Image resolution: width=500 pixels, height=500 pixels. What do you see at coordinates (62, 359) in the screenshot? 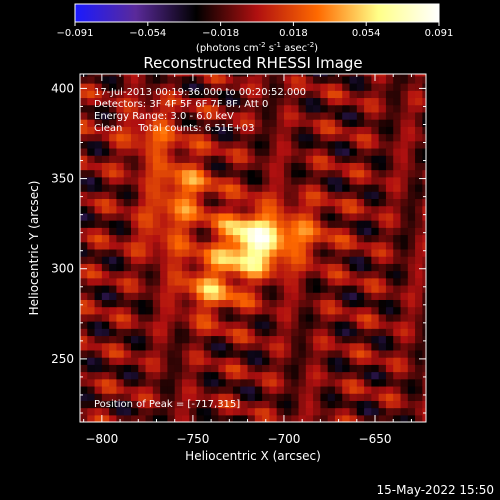
I see `y-tick-label: 250` at bounding box center [62, 359].